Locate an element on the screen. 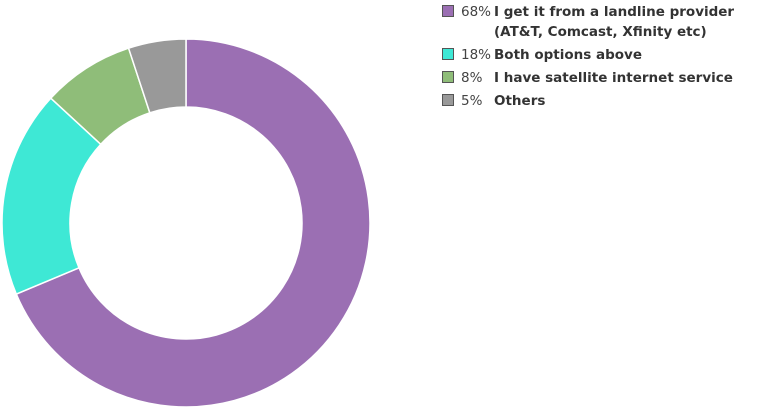 This screenshot has width=780, height=410. legend-label: Others is located at coordinates (520, 101).